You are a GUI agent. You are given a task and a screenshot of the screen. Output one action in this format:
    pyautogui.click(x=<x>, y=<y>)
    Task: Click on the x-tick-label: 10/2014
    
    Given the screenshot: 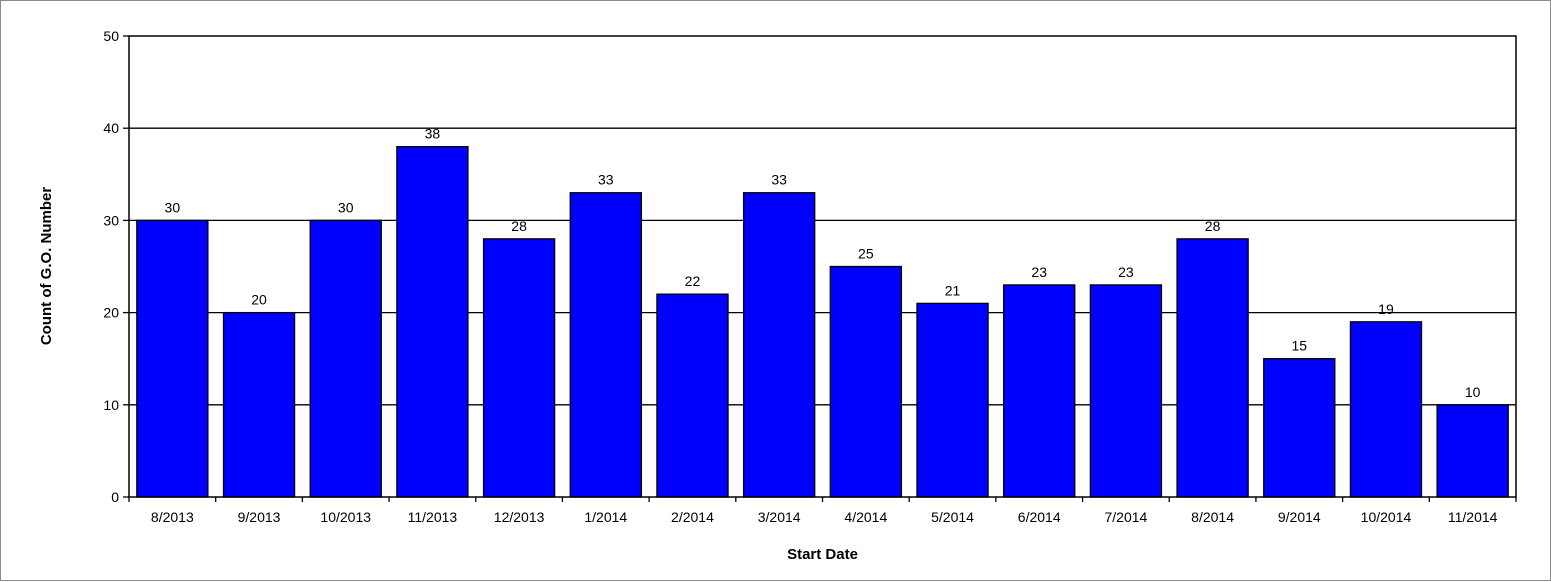 What is the action you would take?
    pyautogui.click(x=1386, y=517)
    